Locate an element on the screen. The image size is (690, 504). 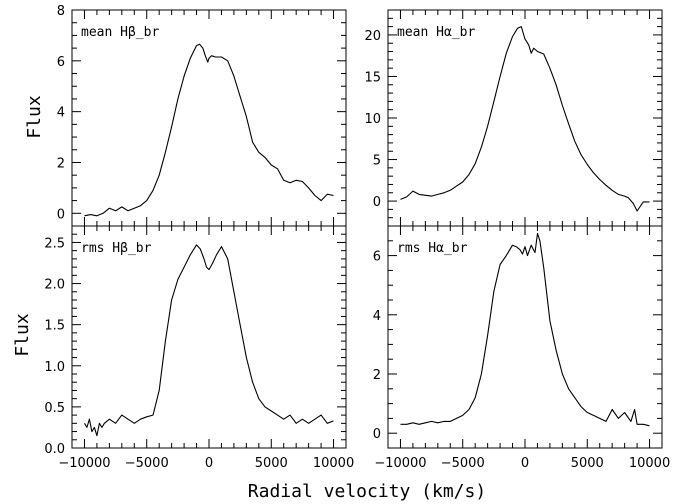
y-tick-label: 2.0 is located at coordinates (54, 285).